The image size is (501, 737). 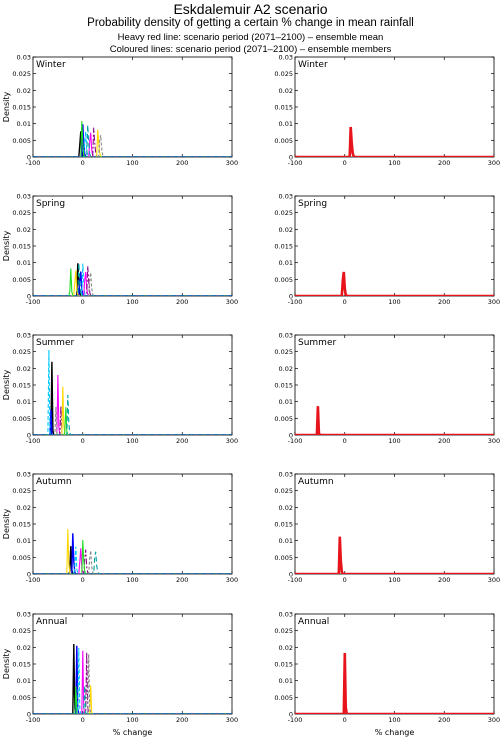 What do you see at coordinates (132, 421) in the screenshot?
I see `member-line` at bounding box center [132, 421].